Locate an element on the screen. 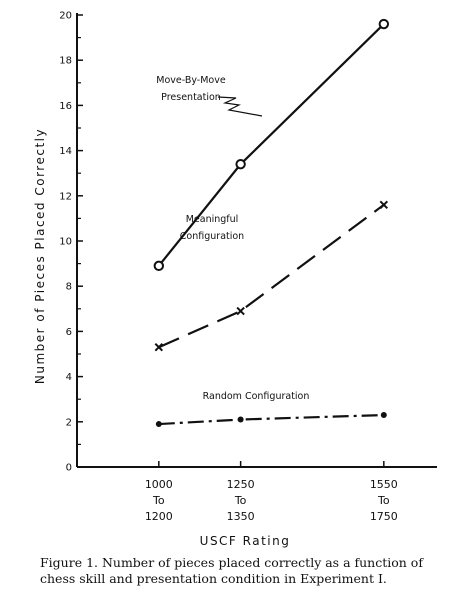 This screenshot has height=598, width=449. y-tick-label: 16 is located at coordinates (65, 106).